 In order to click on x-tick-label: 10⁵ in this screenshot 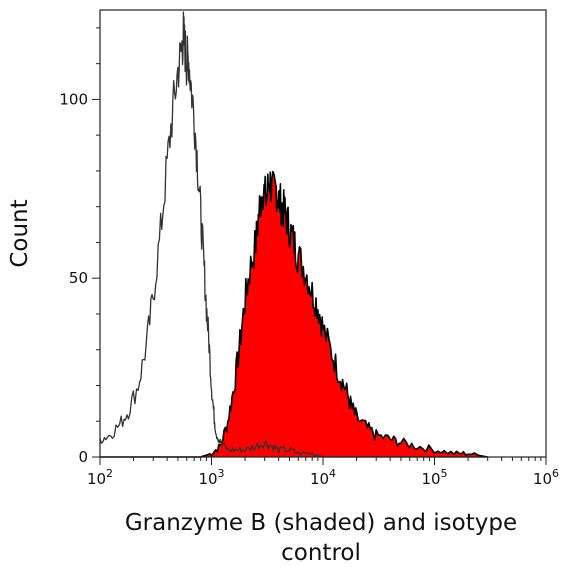, I will do `click(434, 477)`.